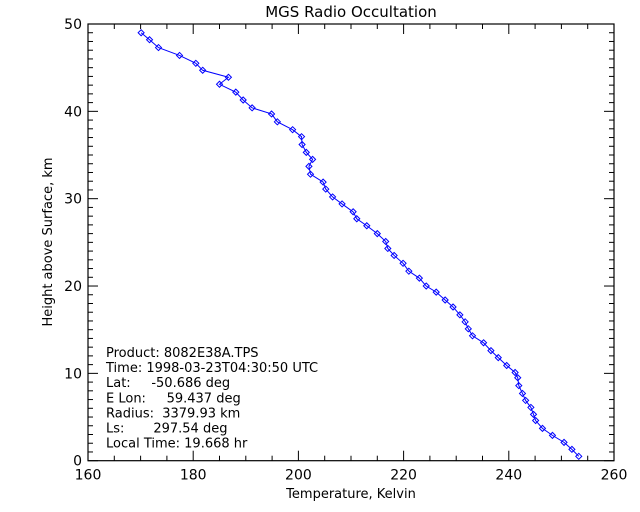 The width and height of the screenshot is (640, 512). Describe the element at coordinates (508, 476) in the screenshot. I see `x-tick-label: 240` at that location.